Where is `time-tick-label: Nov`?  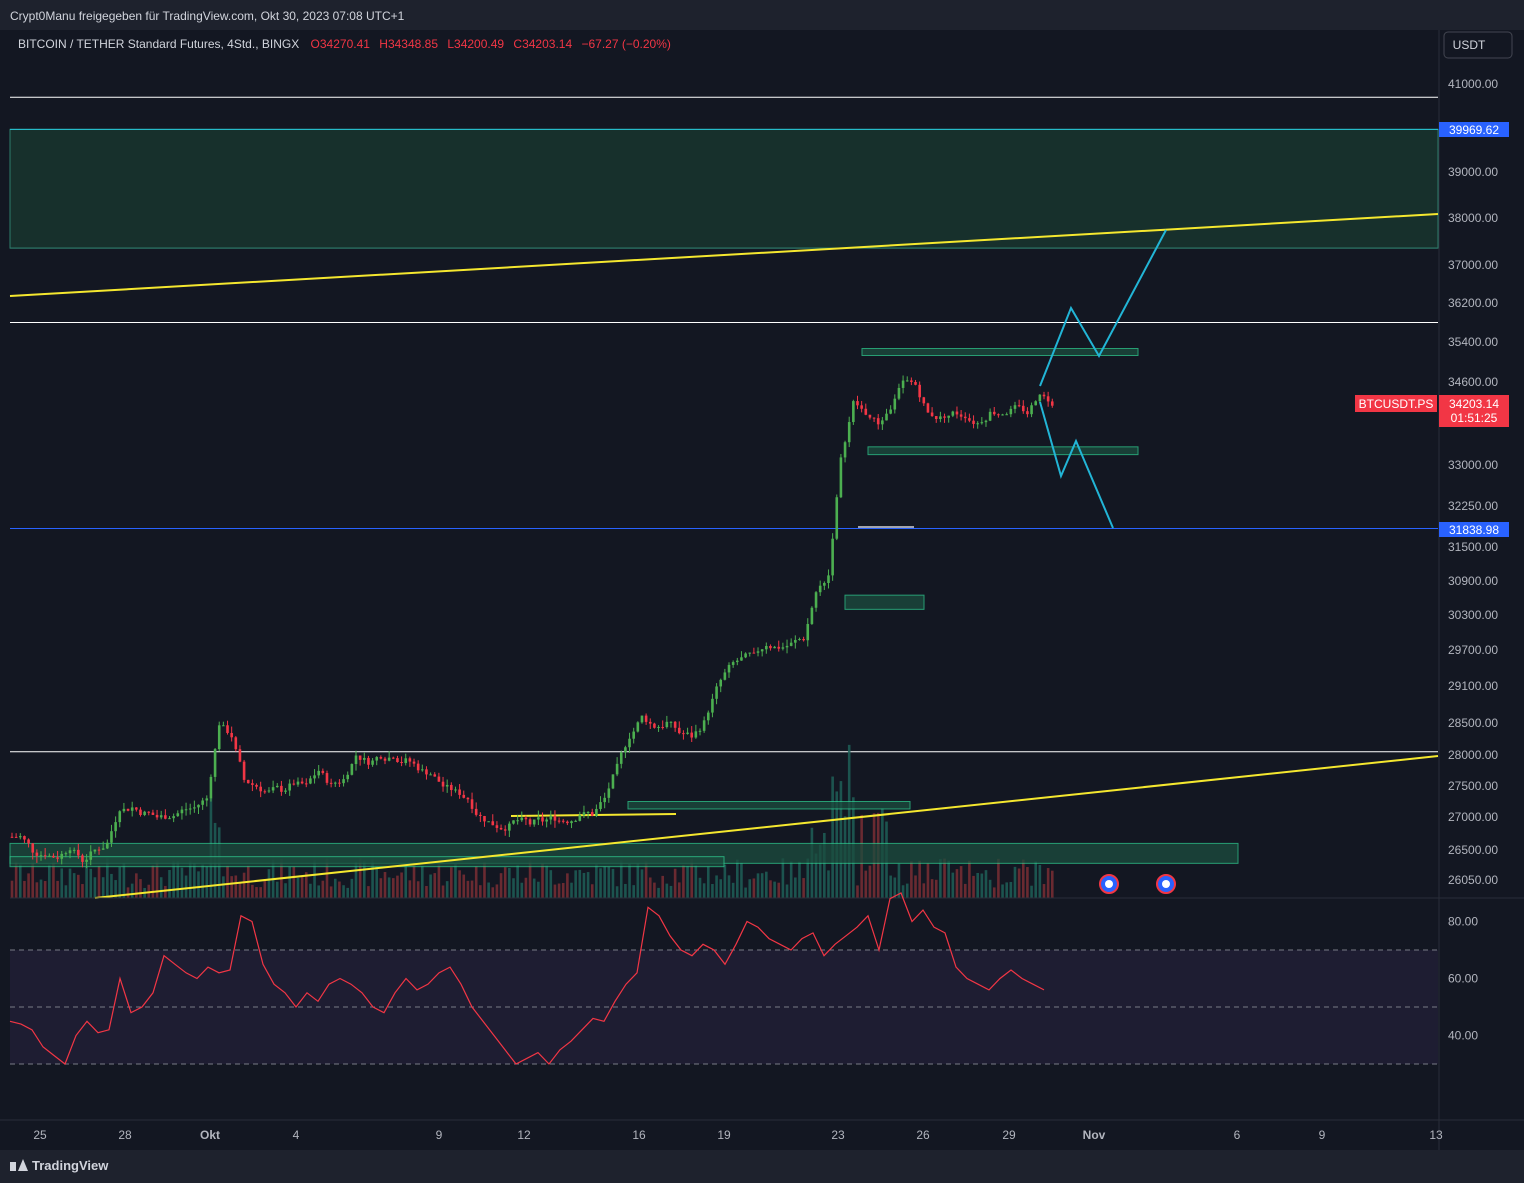 time-tick-label: Nov is located at coordinates (1094, 1135).